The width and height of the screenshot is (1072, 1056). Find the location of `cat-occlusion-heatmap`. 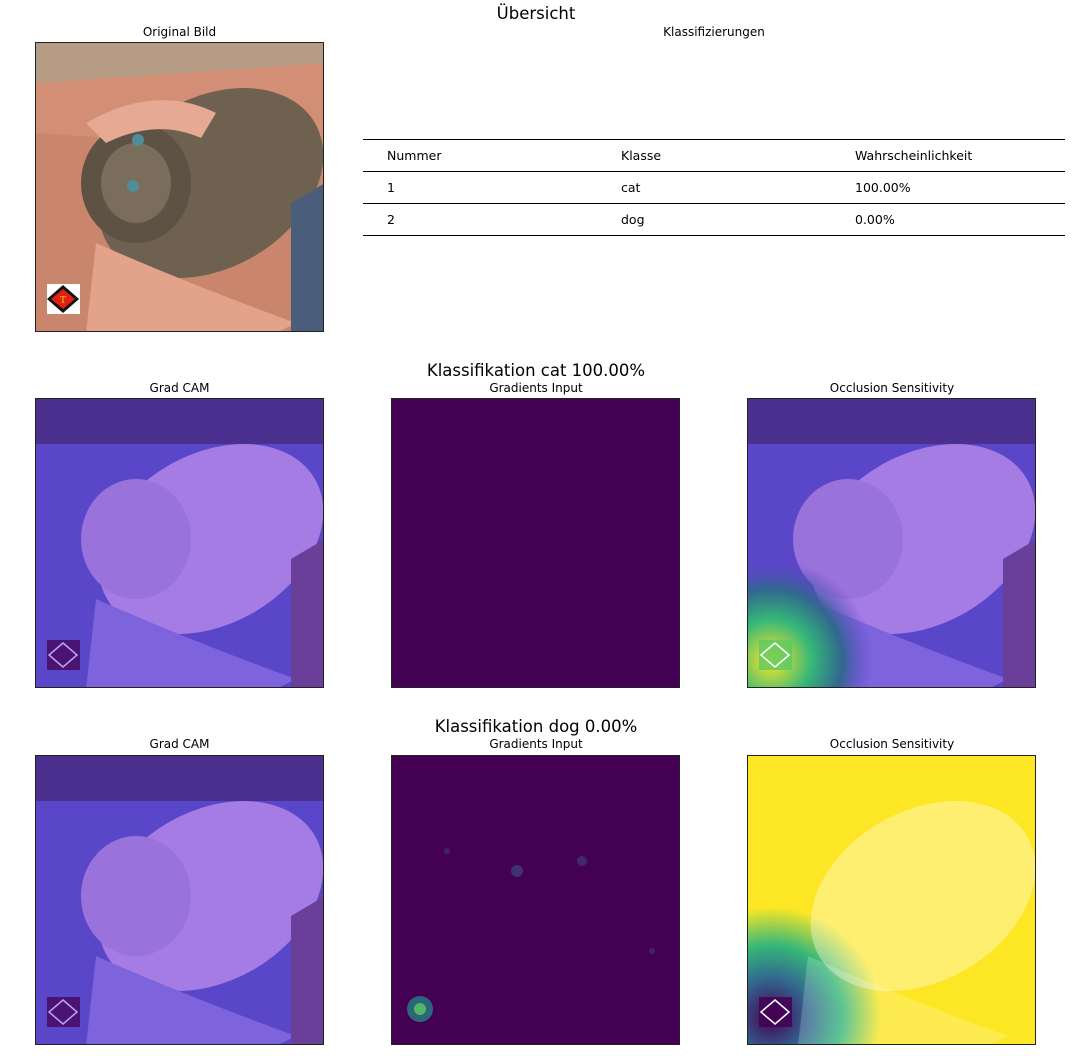

cat-occlusion-heatmap is located at coordinates (891, 543).